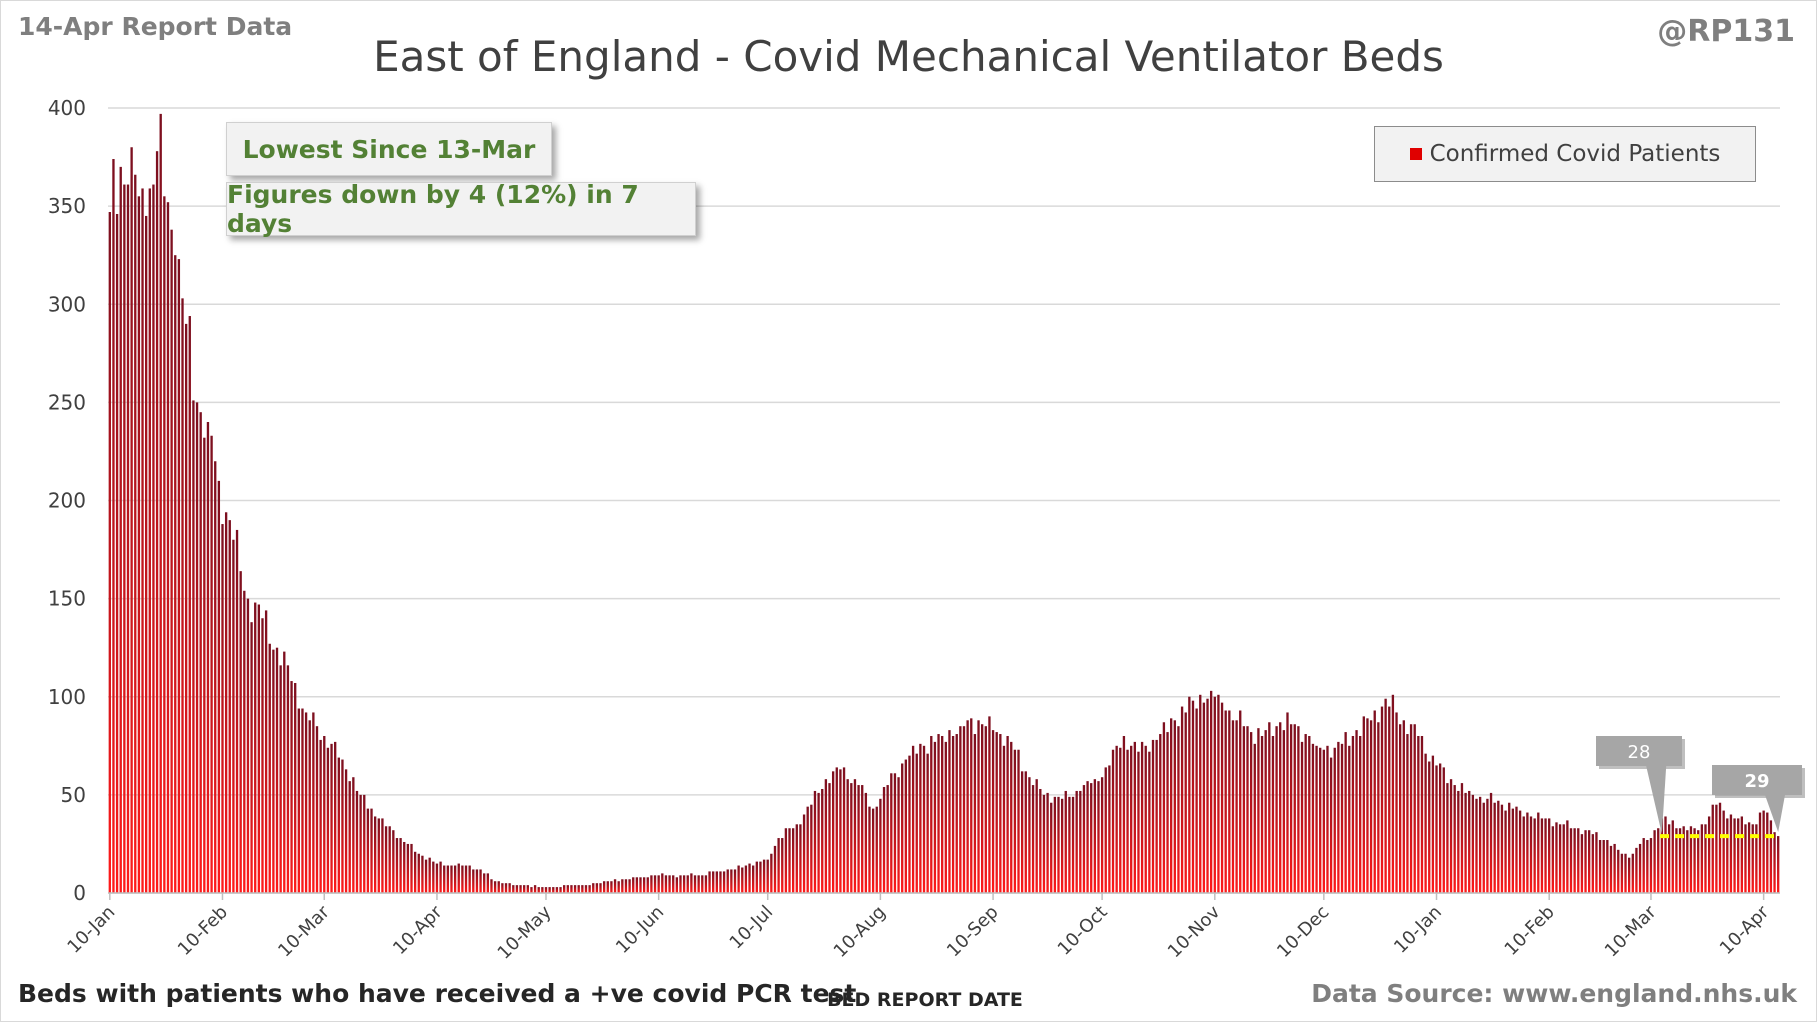 This screenshot has width=1817, height=1022. I want to click on y-tick-label: 250, so click(67, 402).